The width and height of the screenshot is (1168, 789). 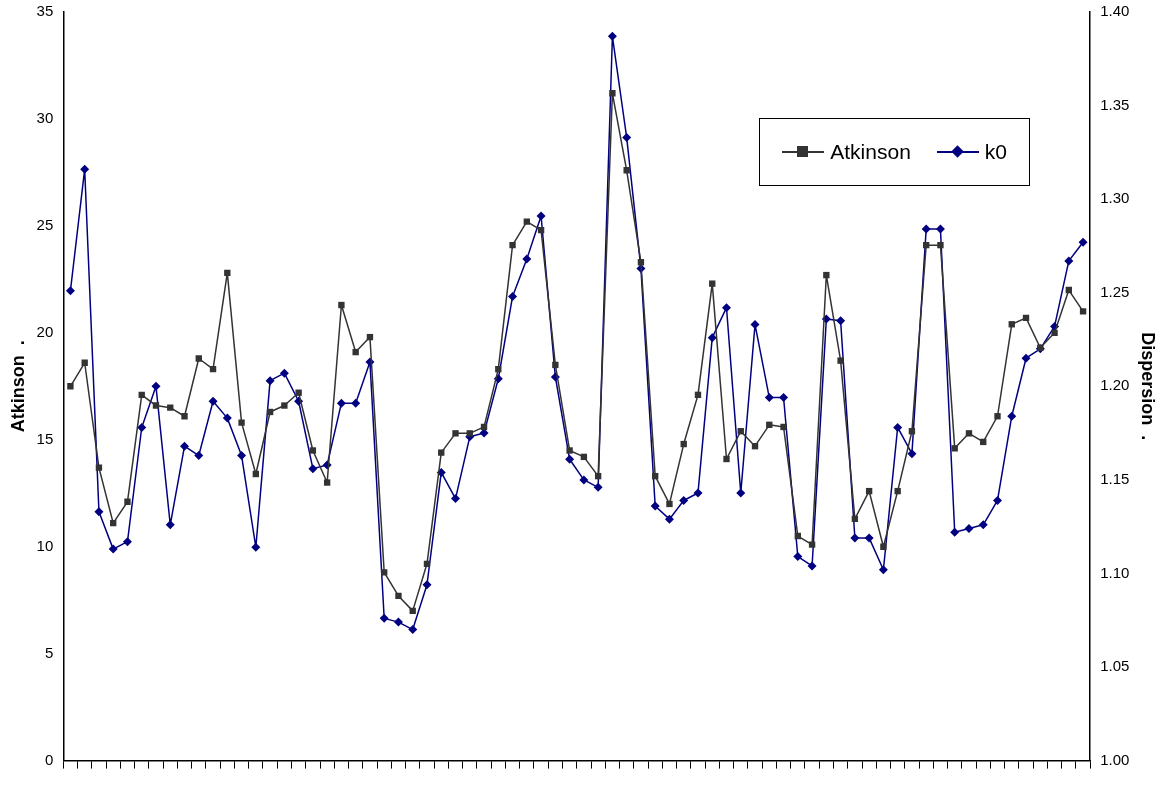 I want to click on y2-tick-label: 1.15, so click(x=1115, y=479).